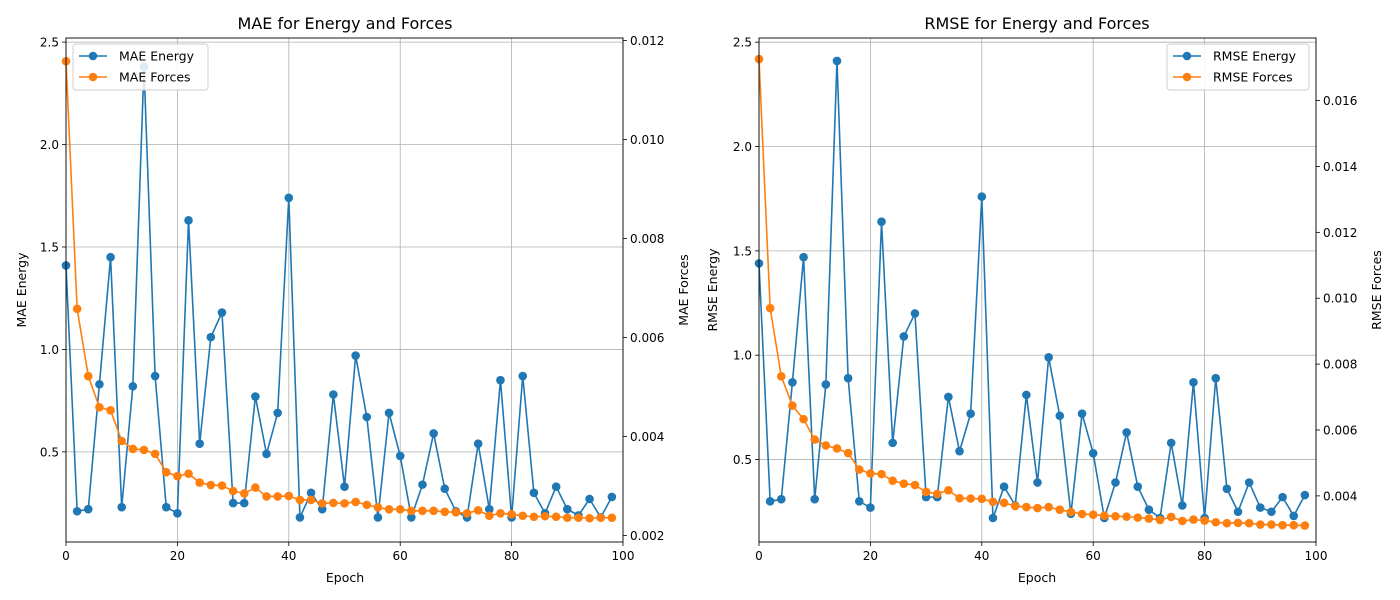 The image size is (1400, 600). Describe the element at coordinates (623, 556) in the screenshot. I see `x-tick-label: 100` at that location.